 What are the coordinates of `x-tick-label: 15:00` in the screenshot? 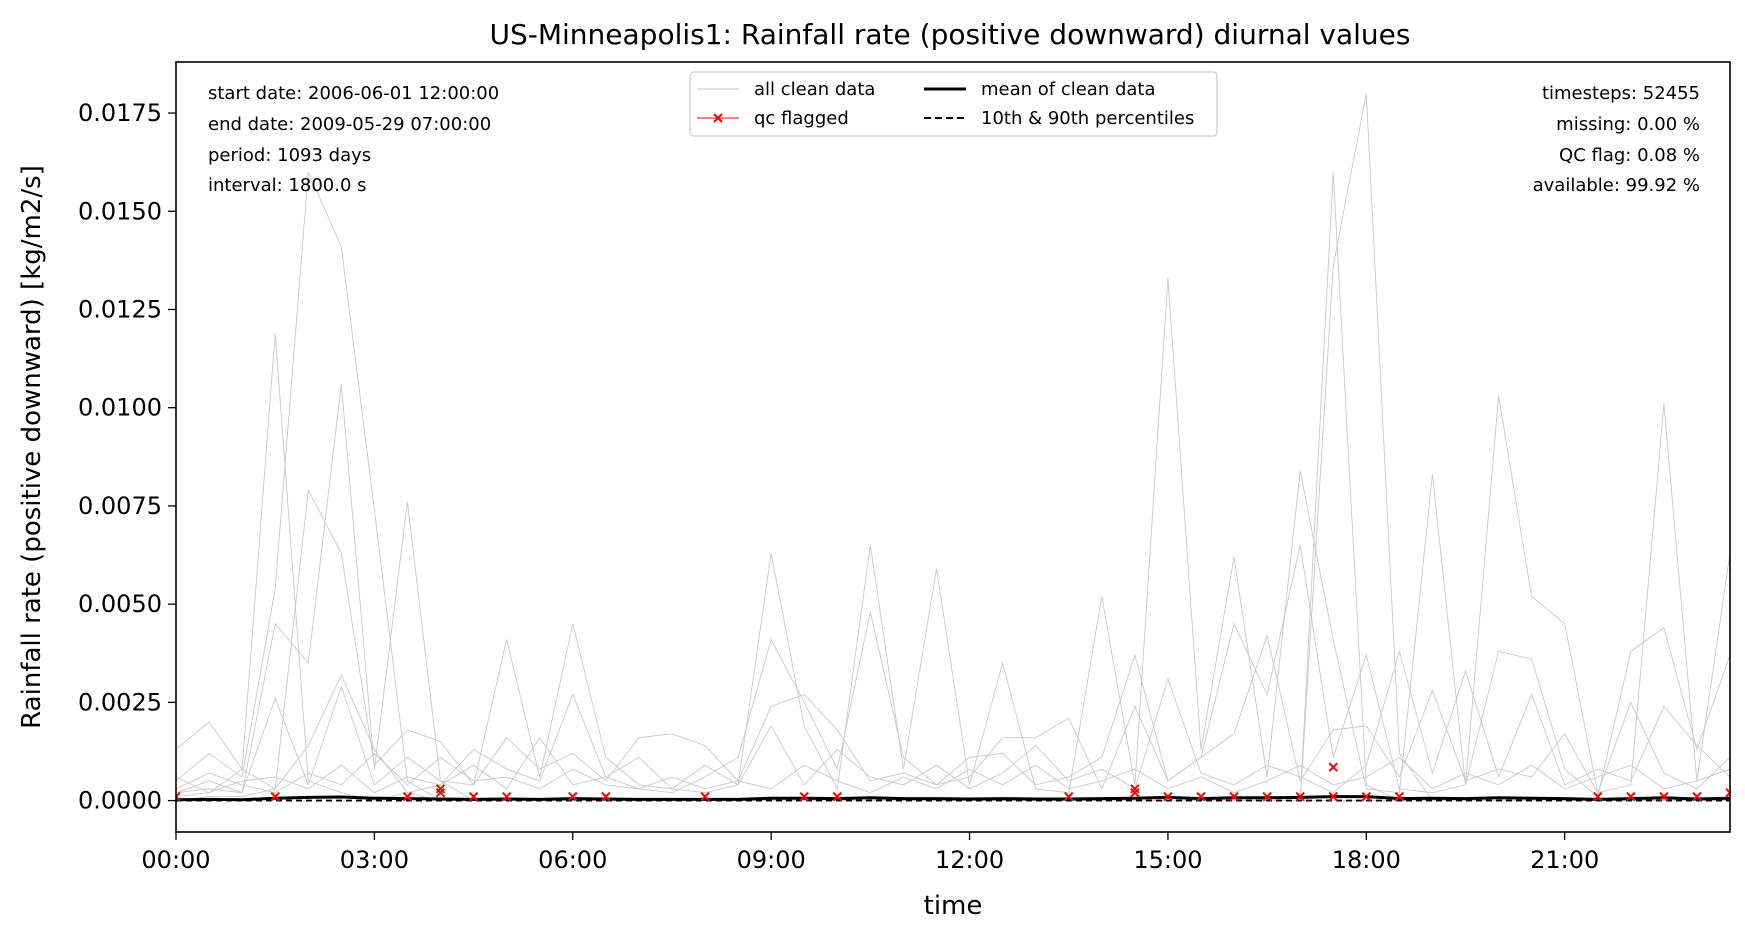 It's located at (1167, 860).